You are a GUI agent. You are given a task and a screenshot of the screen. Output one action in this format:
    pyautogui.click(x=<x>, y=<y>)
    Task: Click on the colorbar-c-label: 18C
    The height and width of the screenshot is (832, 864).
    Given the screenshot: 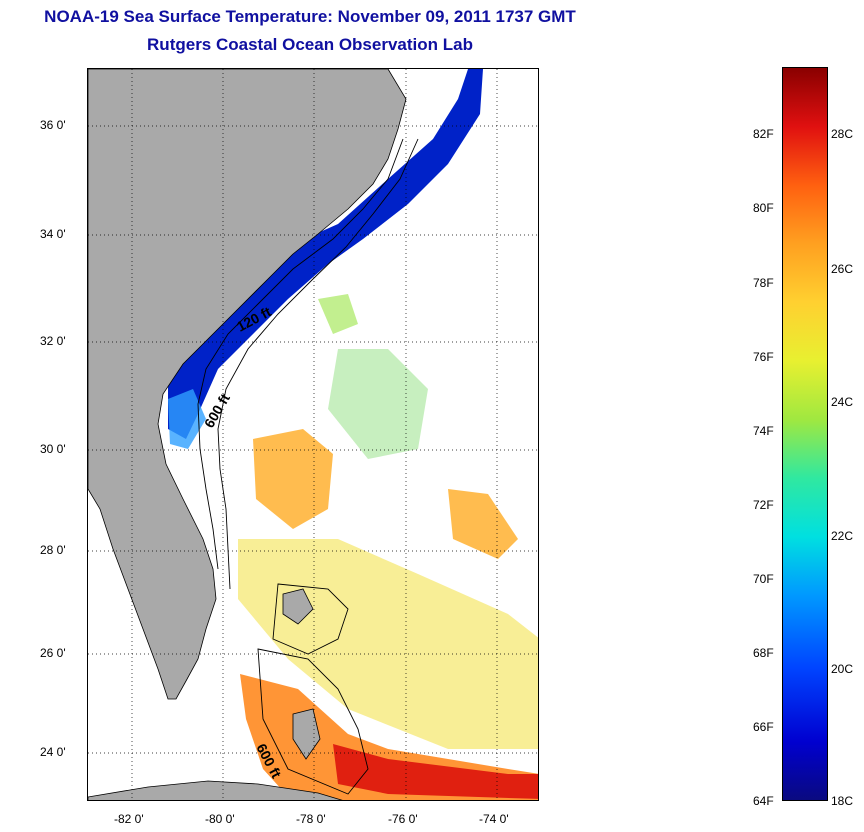 What is the action you would take?
    pyautogui.click(x=842, y=801)
    